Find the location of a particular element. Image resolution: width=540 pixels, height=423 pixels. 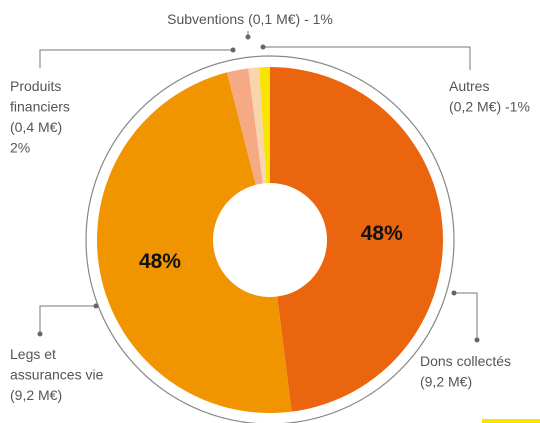

category-label: 2% is located at coordinates (20, 148).